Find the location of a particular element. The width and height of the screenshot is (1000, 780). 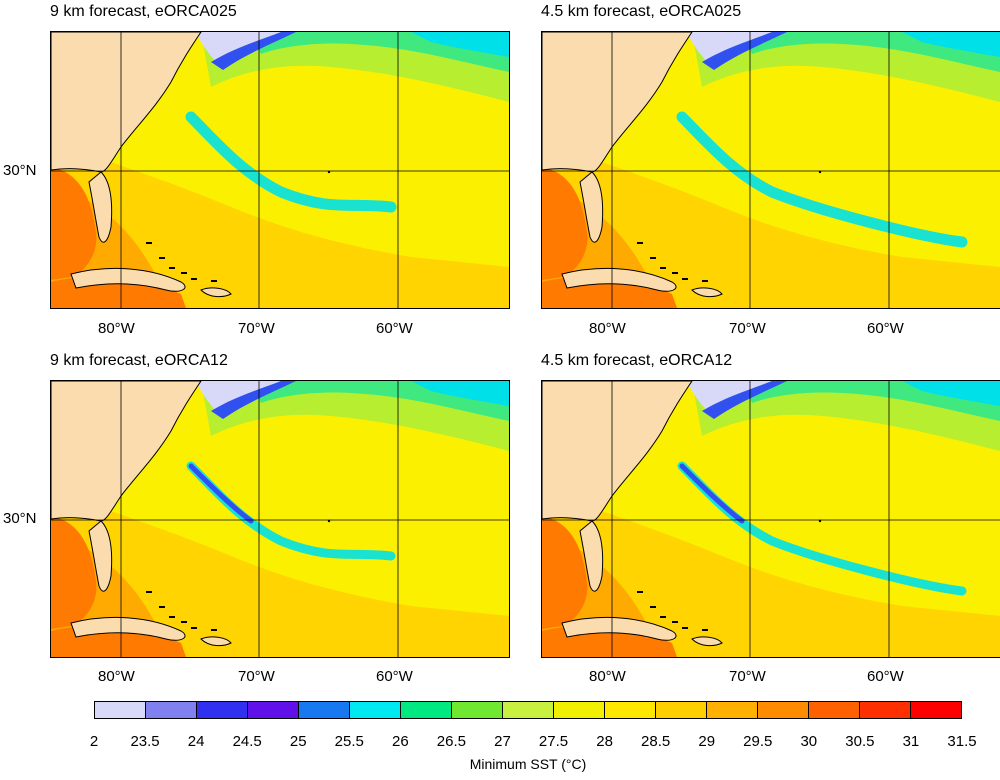

colorbar-label: 31 is located at coordinates (911, 741).